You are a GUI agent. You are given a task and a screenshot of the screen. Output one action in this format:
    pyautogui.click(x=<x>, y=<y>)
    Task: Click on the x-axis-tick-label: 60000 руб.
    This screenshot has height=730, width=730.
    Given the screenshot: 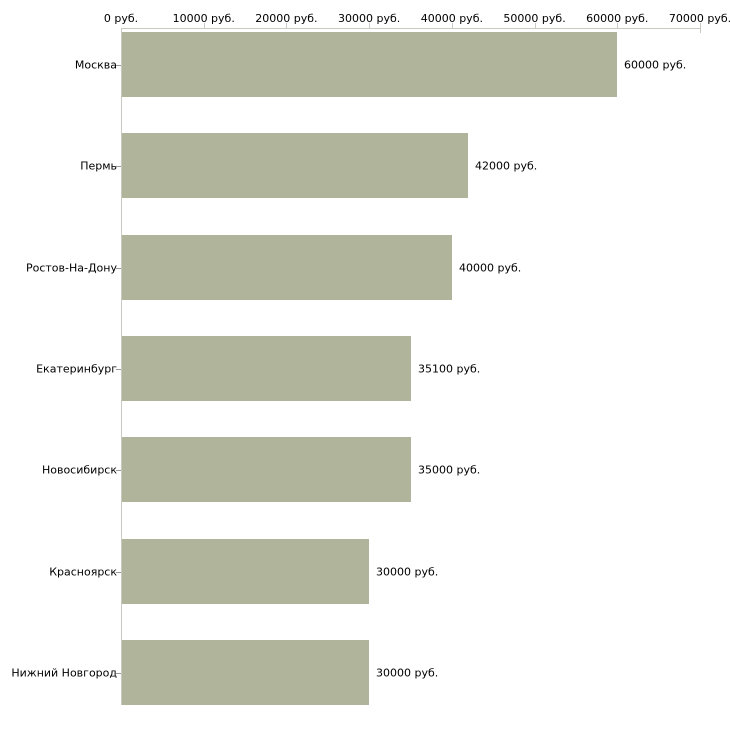 What is the action you would take?
    pyautogui.click(x=617, y=18)
    